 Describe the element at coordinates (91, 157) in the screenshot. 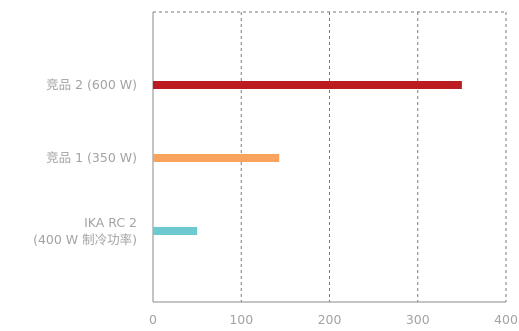

I see `category-label-1: 竞品 1 (350 W)` at that location.